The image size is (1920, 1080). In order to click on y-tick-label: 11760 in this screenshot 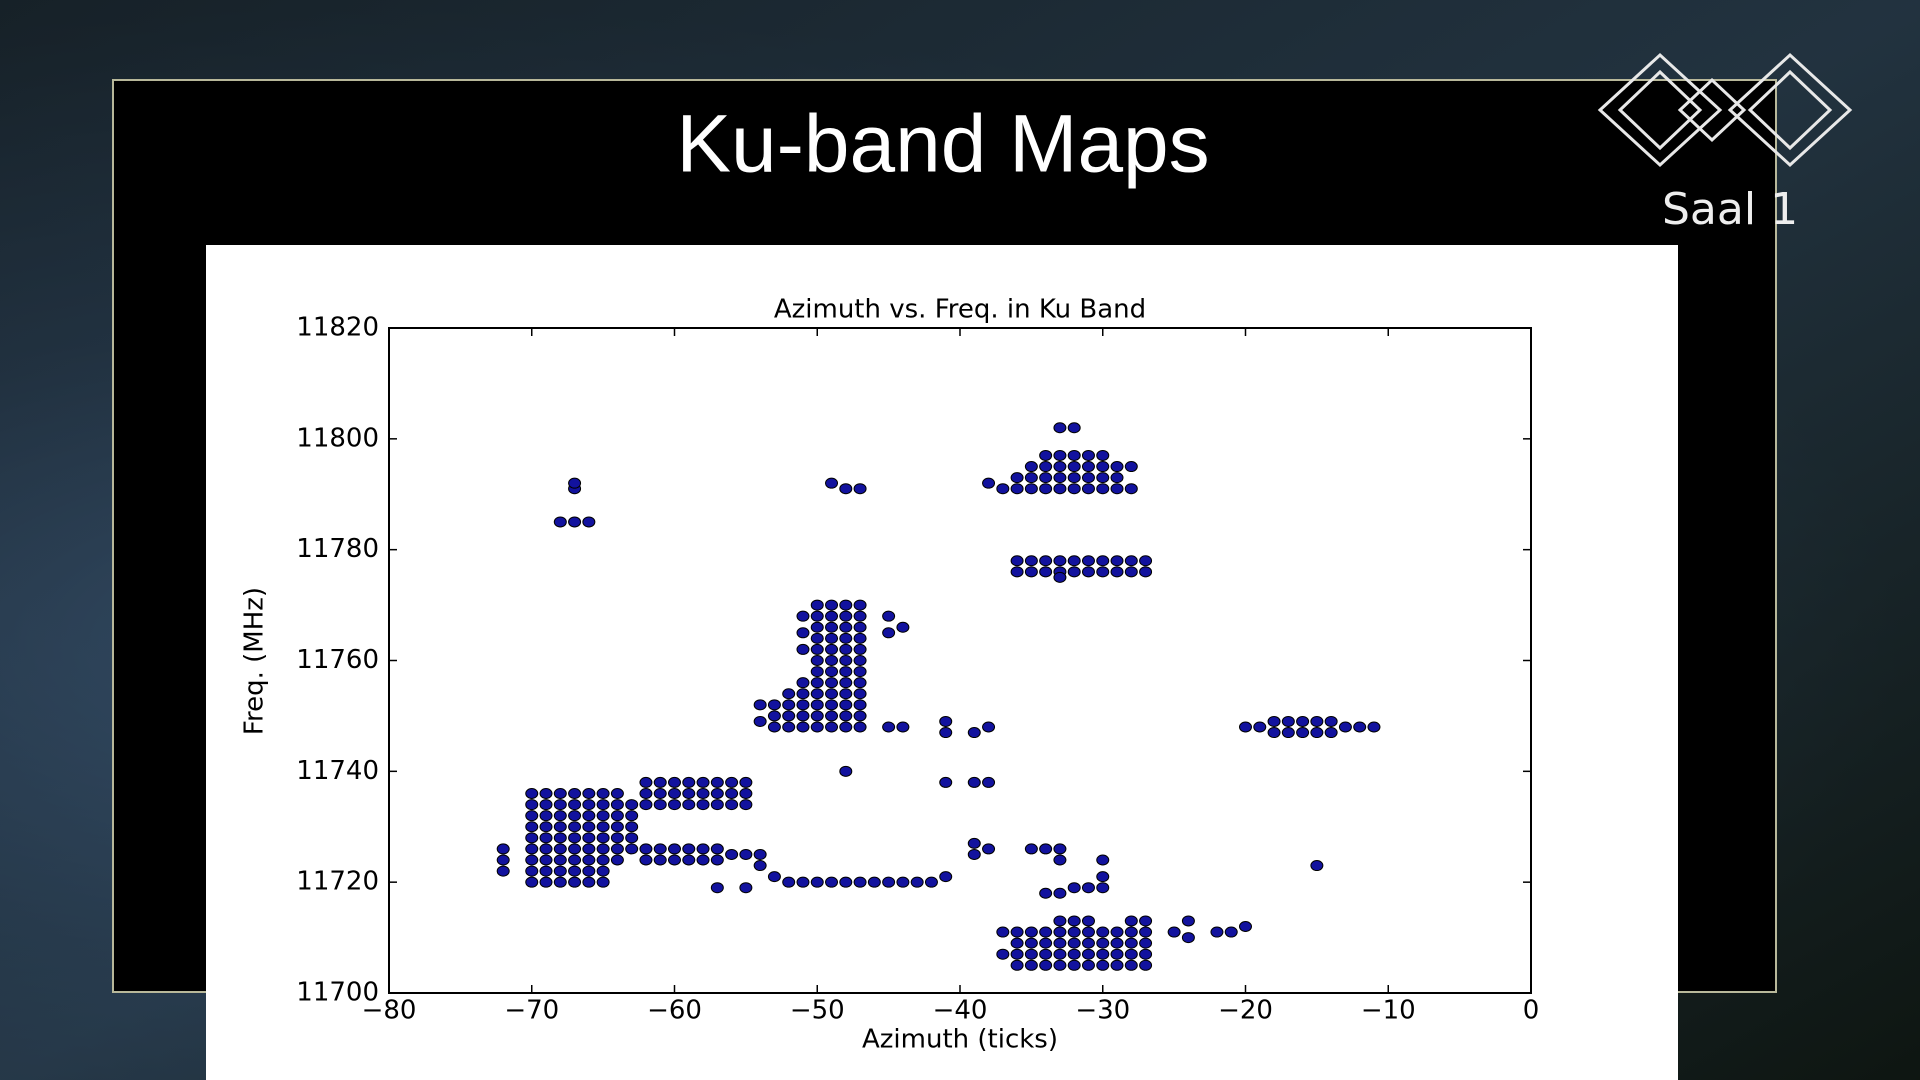, I will do `click(337, 660)`.